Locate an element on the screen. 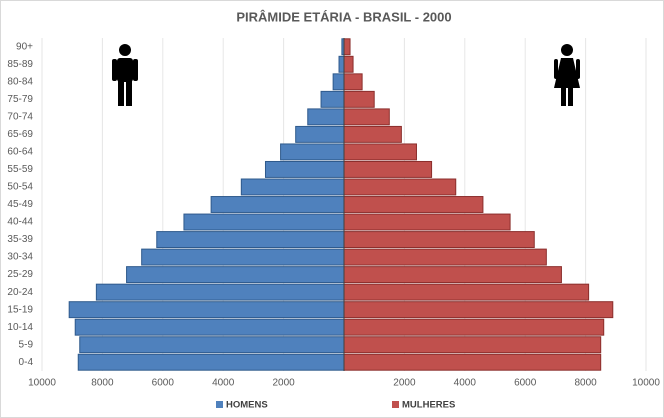 This screenshot has height=418, width=664. legend-label: HOMENS is located at coordinates (247, 405).